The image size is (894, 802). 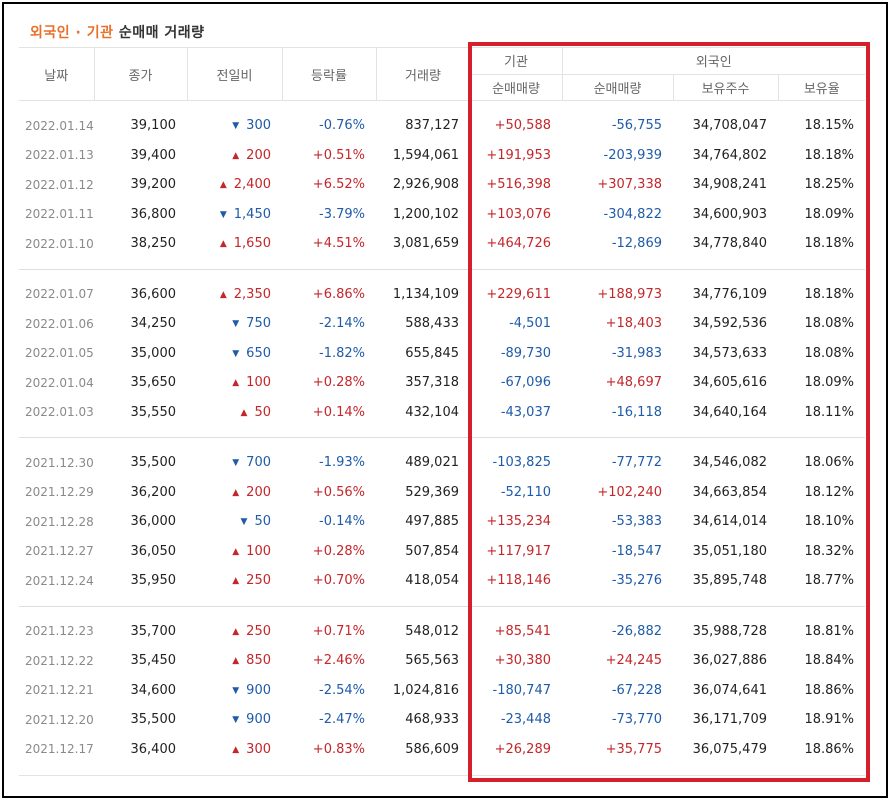 What do you see at coordinates (633, 749) in the screenshot?
I see `foreign-net-cell: +35,775` at bounding box center [633, 749].